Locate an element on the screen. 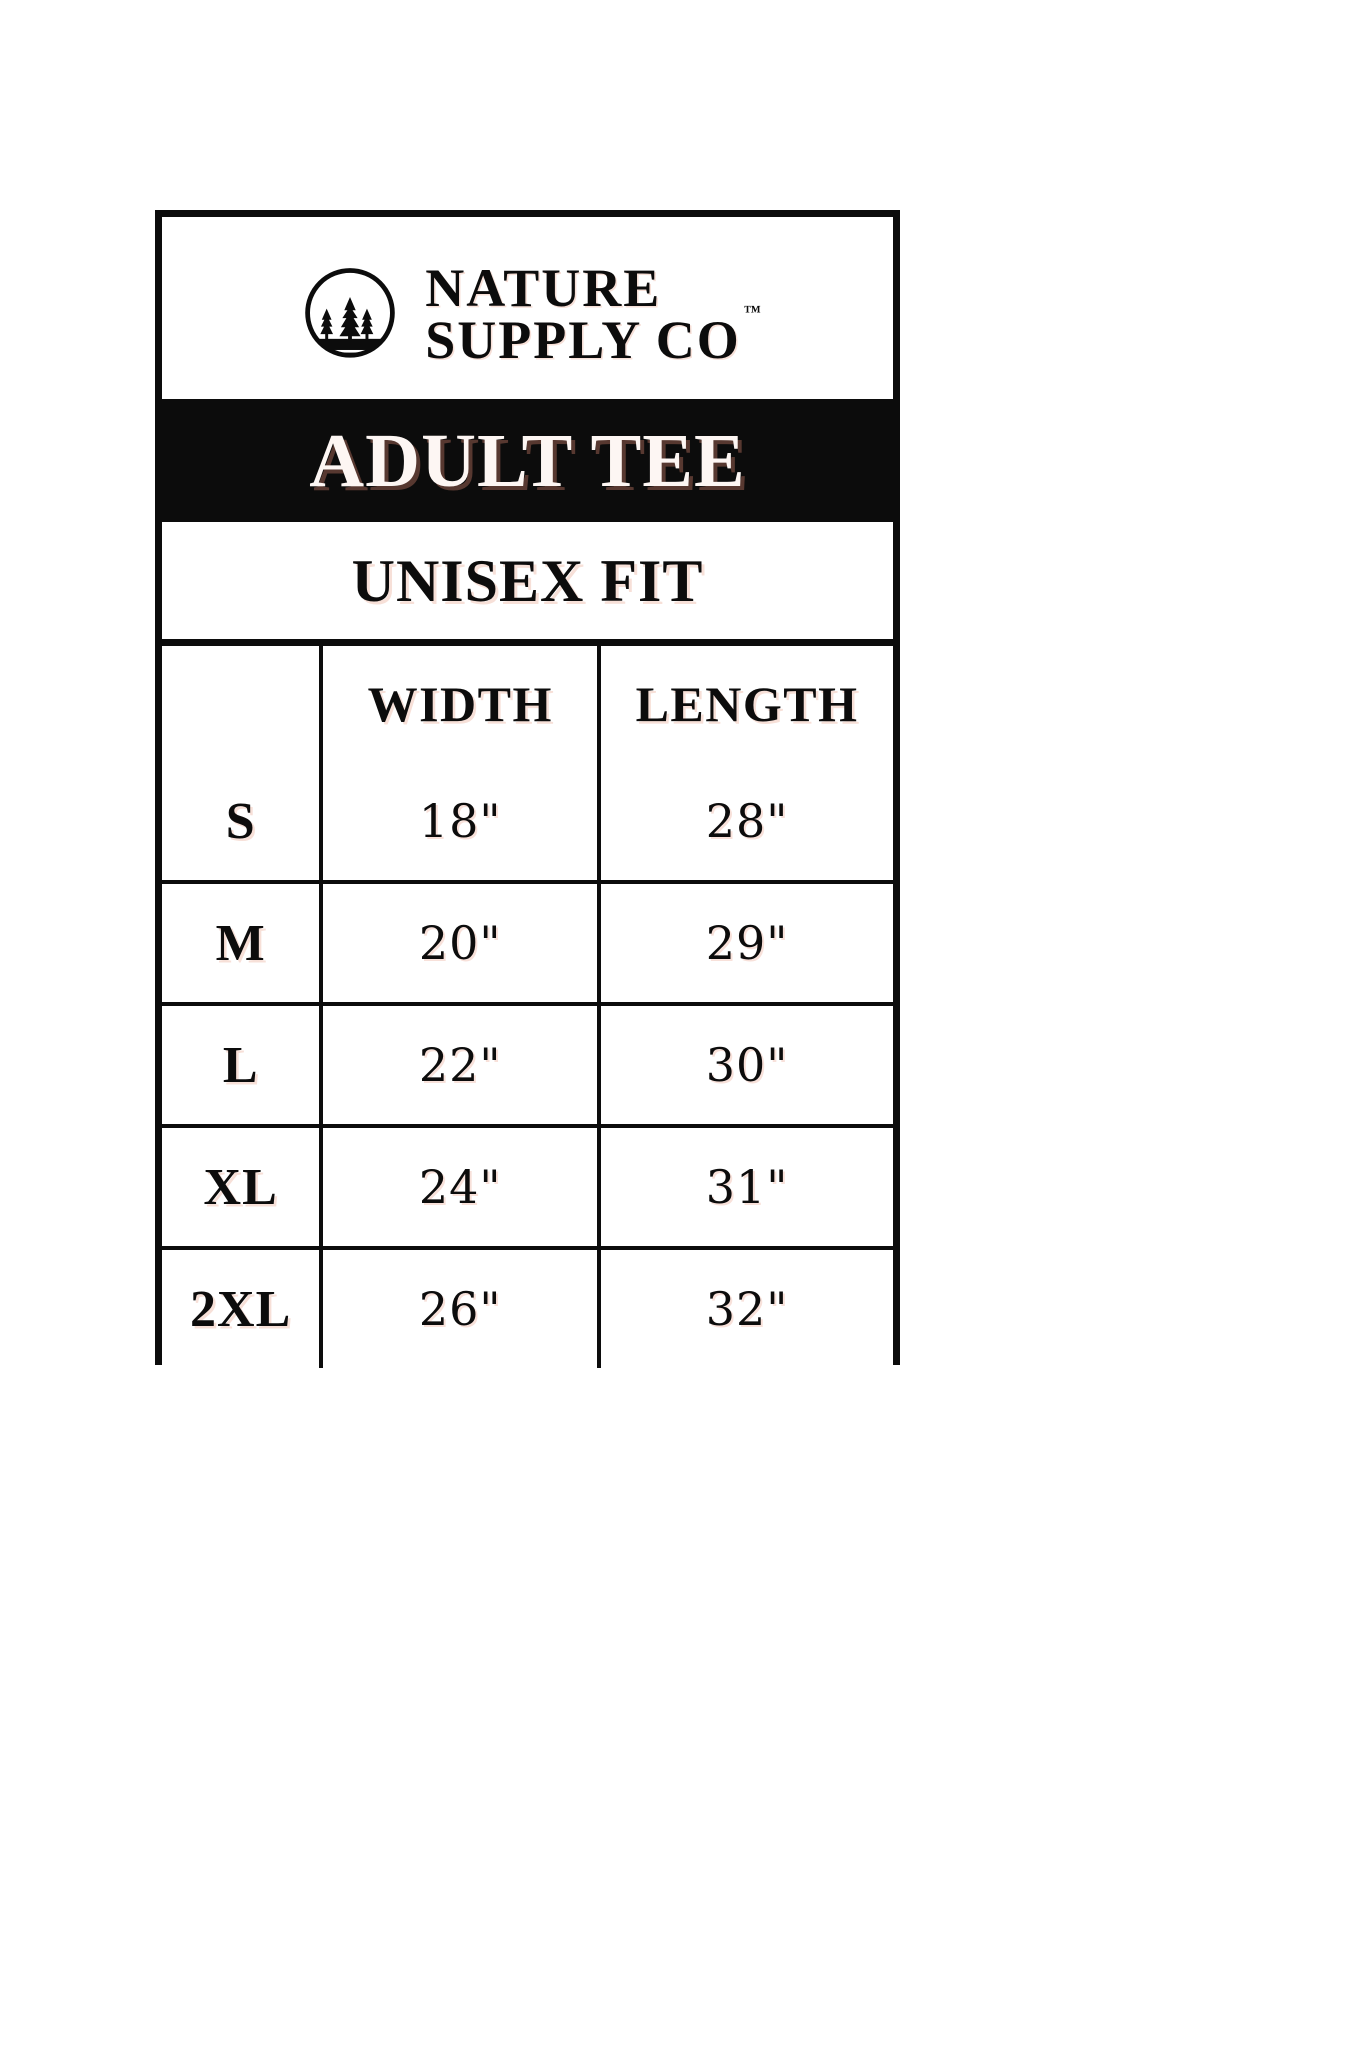 This screenshot has width=1365, height=2048. cell-length: 29" is located at coordinates (745, 944).